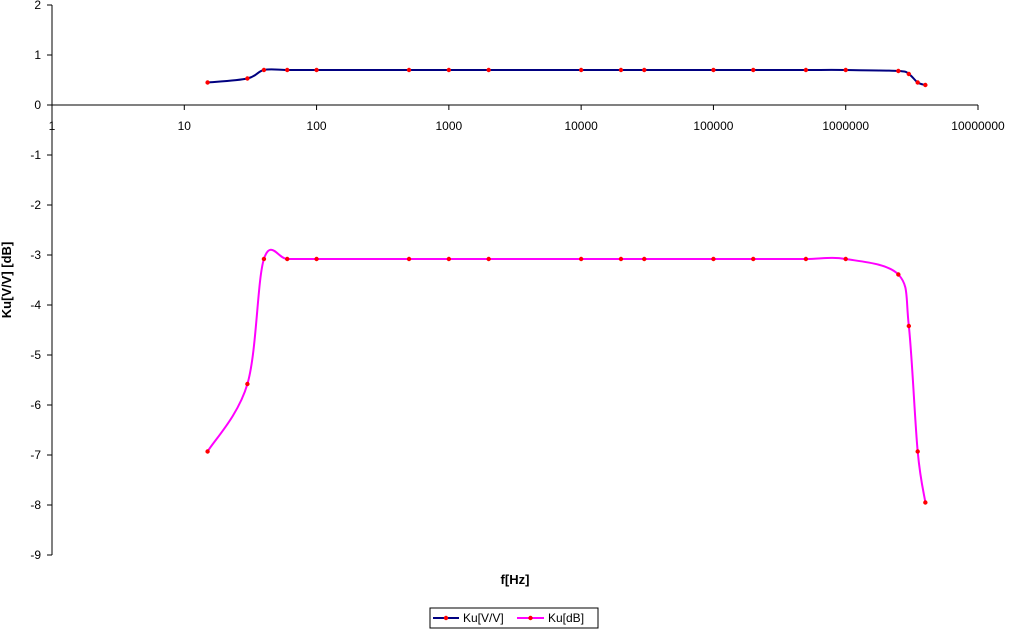 This screenshot has width=1010, height=629. What do you see at coordinates (37, 105) in the screenshot?
I see `y-tick-label: 0` at bounding box center [37, 105].